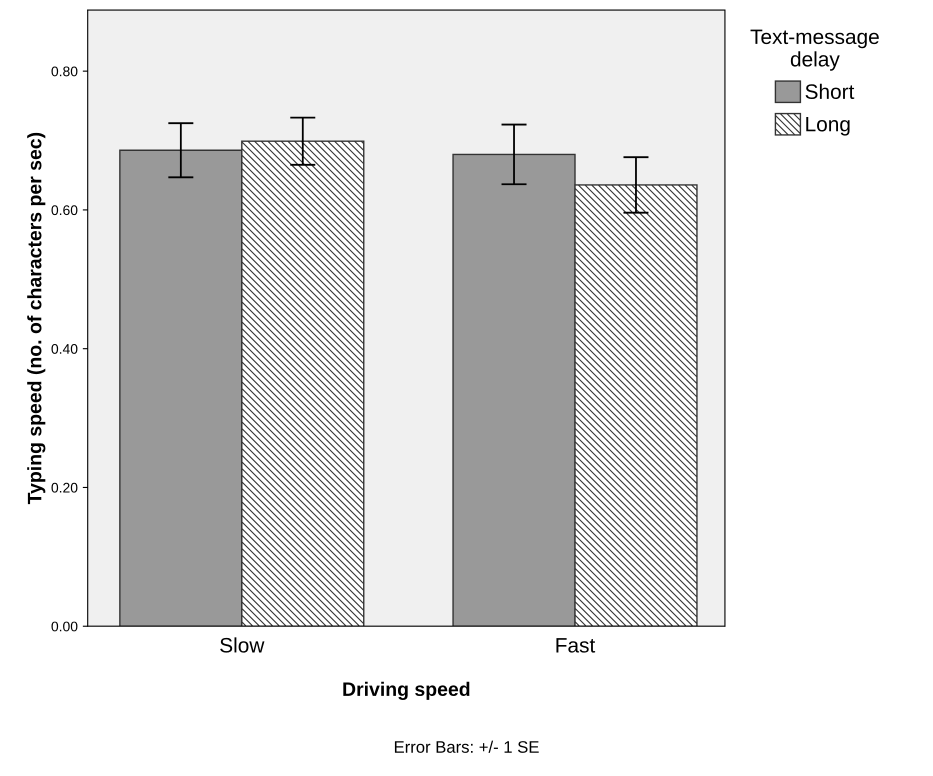 The image size is (933, 776). I want to click on legend-label: Long, so click(828, 126).